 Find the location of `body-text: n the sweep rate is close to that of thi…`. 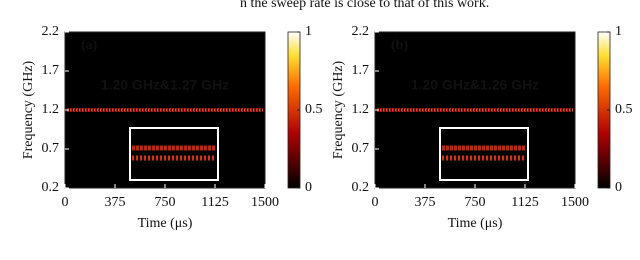

body-text: n the sweep rate is close to that of thi… is located at coordinates (364, 5).